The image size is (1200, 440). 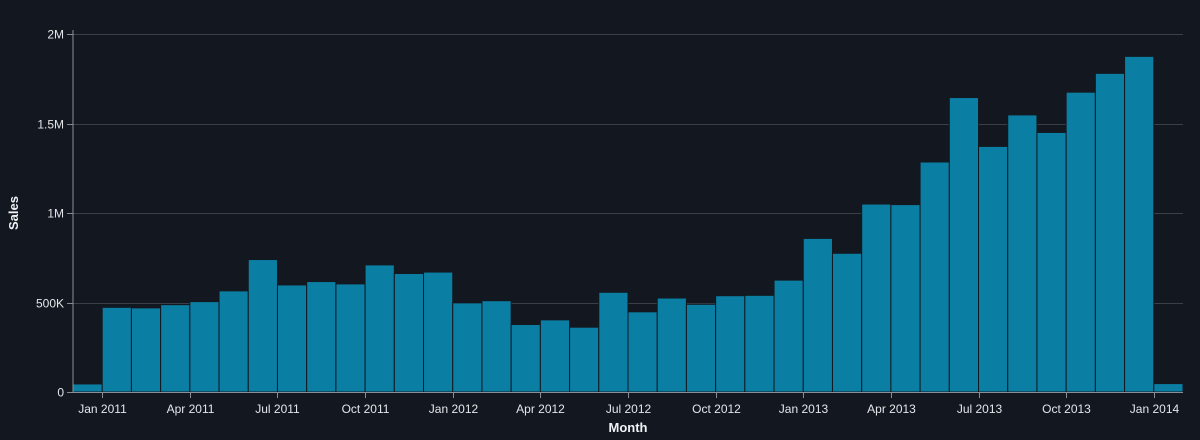 What do you see at coordinates (50, 125) in the screenshot?
I see `y-tick-label: 1.5M` at bounding box center [50, 125].